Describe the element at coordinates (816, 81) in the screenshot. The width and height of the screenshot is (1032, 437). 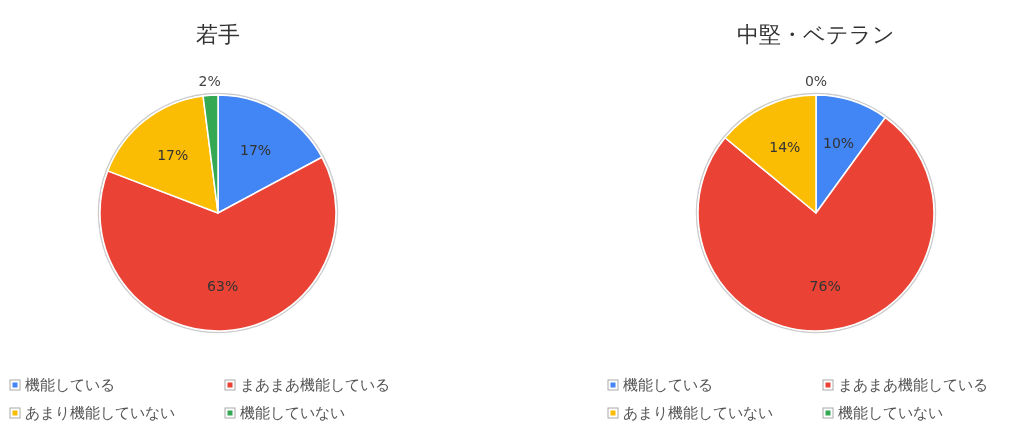
I see `text: 0%` at that location.